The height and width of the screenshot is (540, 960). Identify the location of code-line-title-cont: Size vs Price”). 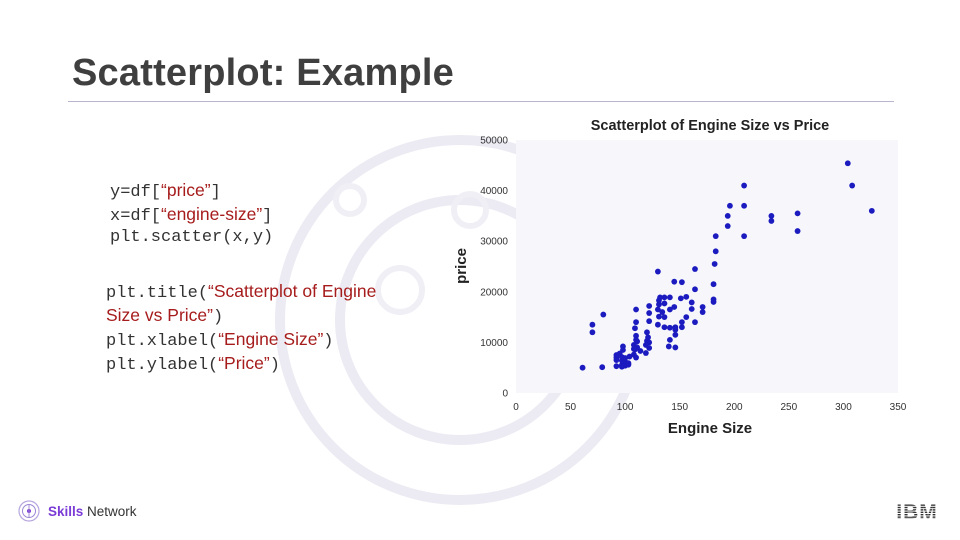
(241, 315).